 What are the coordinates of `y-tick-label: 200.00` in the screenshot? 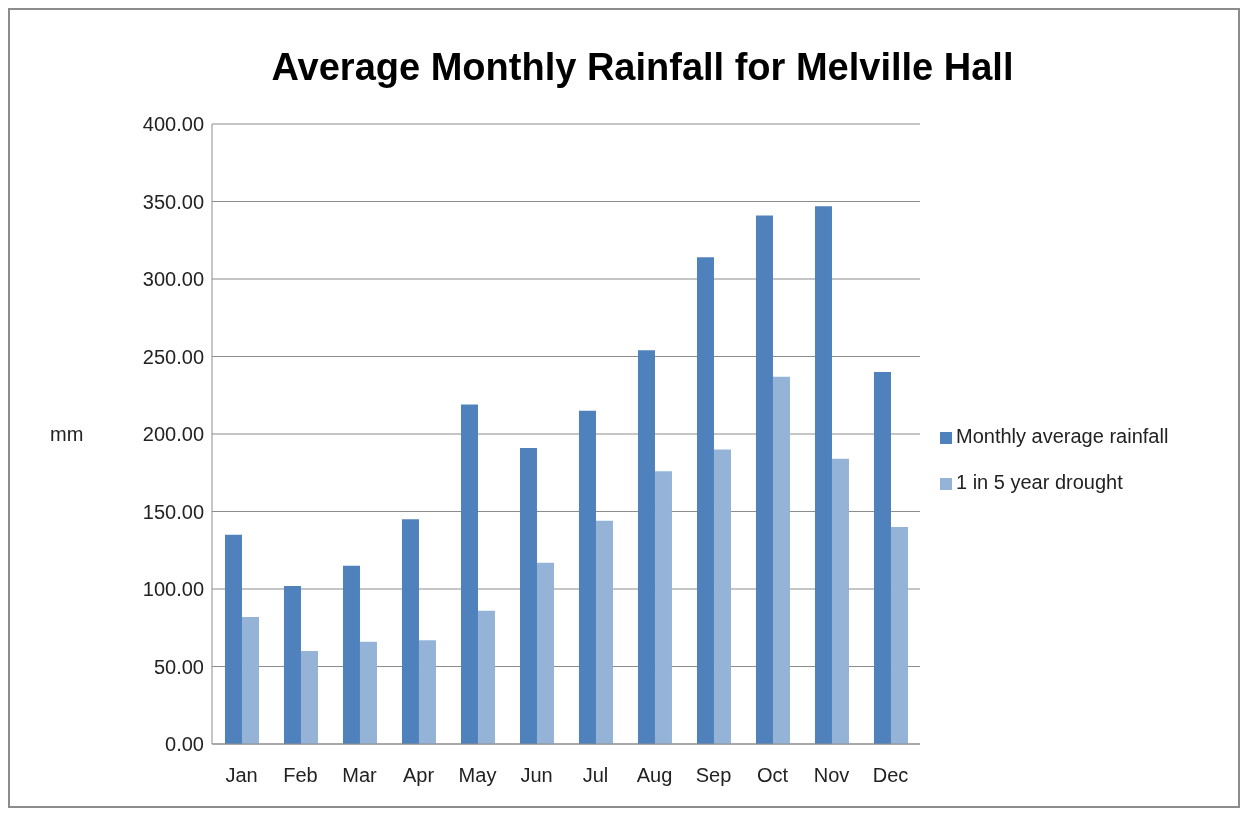 It's located at (173, 434).